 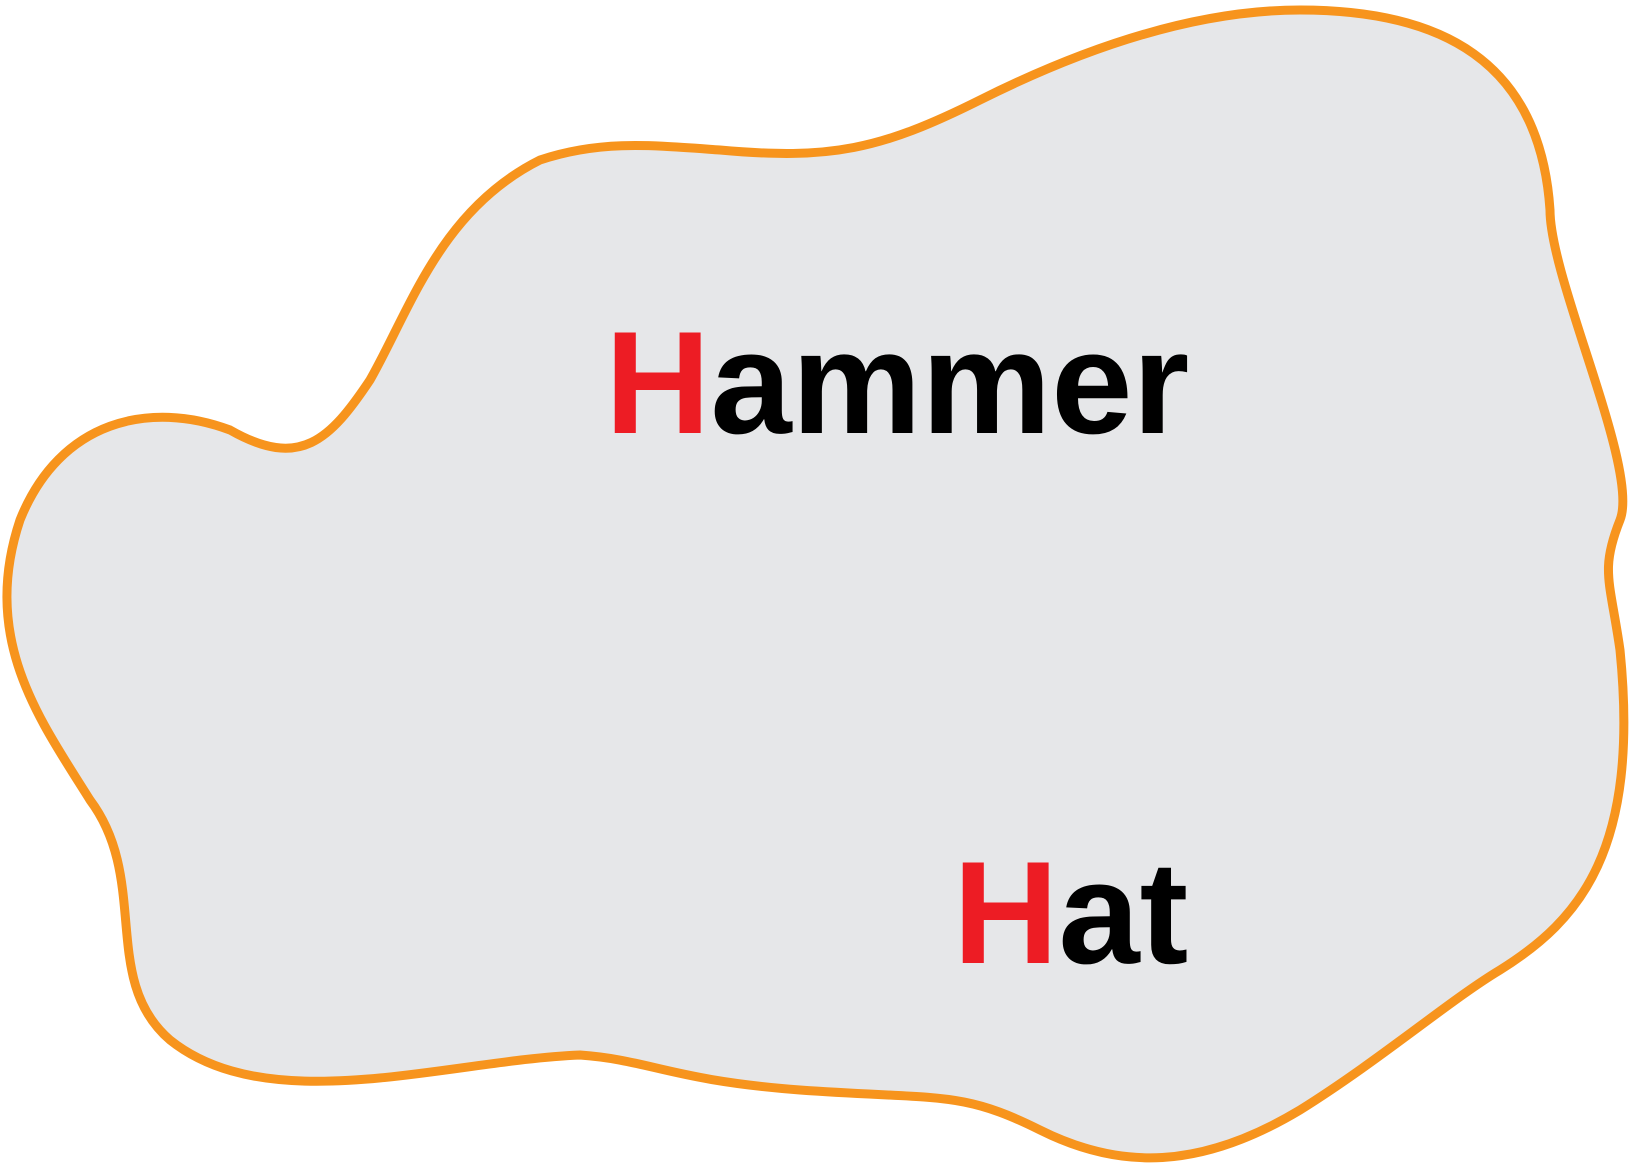 What do you see at coordinates (1123, 912) in the screenshot?
I see `word-remainder: at` at bounding box center [1123, 912].